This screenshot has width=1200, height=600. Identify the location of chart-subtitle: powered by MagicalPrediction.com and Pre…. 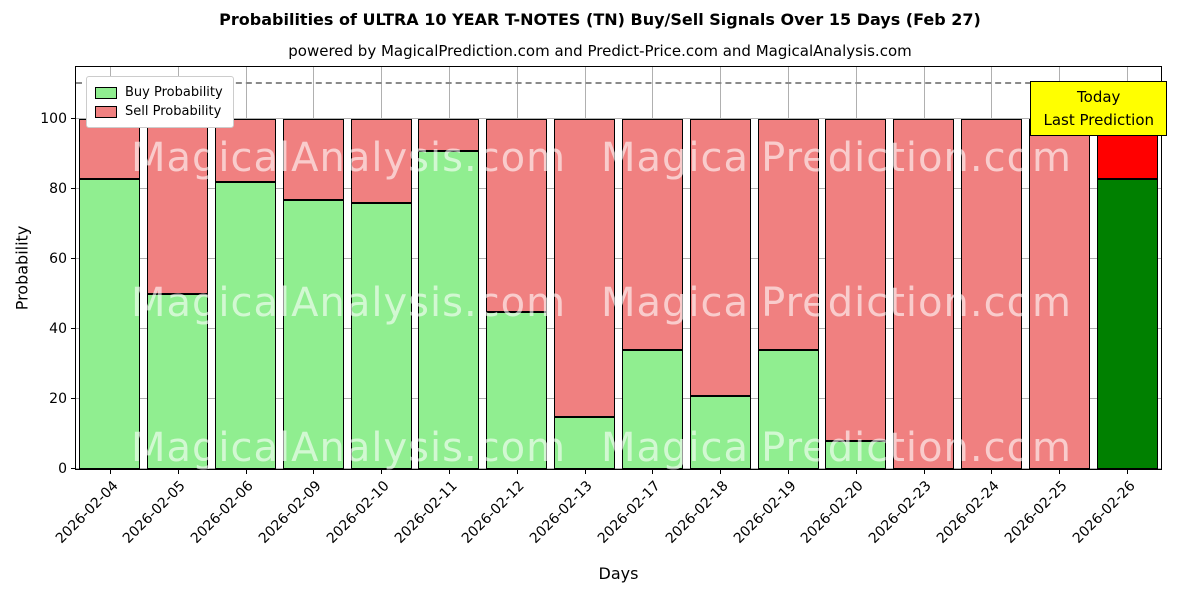
(600, 51).